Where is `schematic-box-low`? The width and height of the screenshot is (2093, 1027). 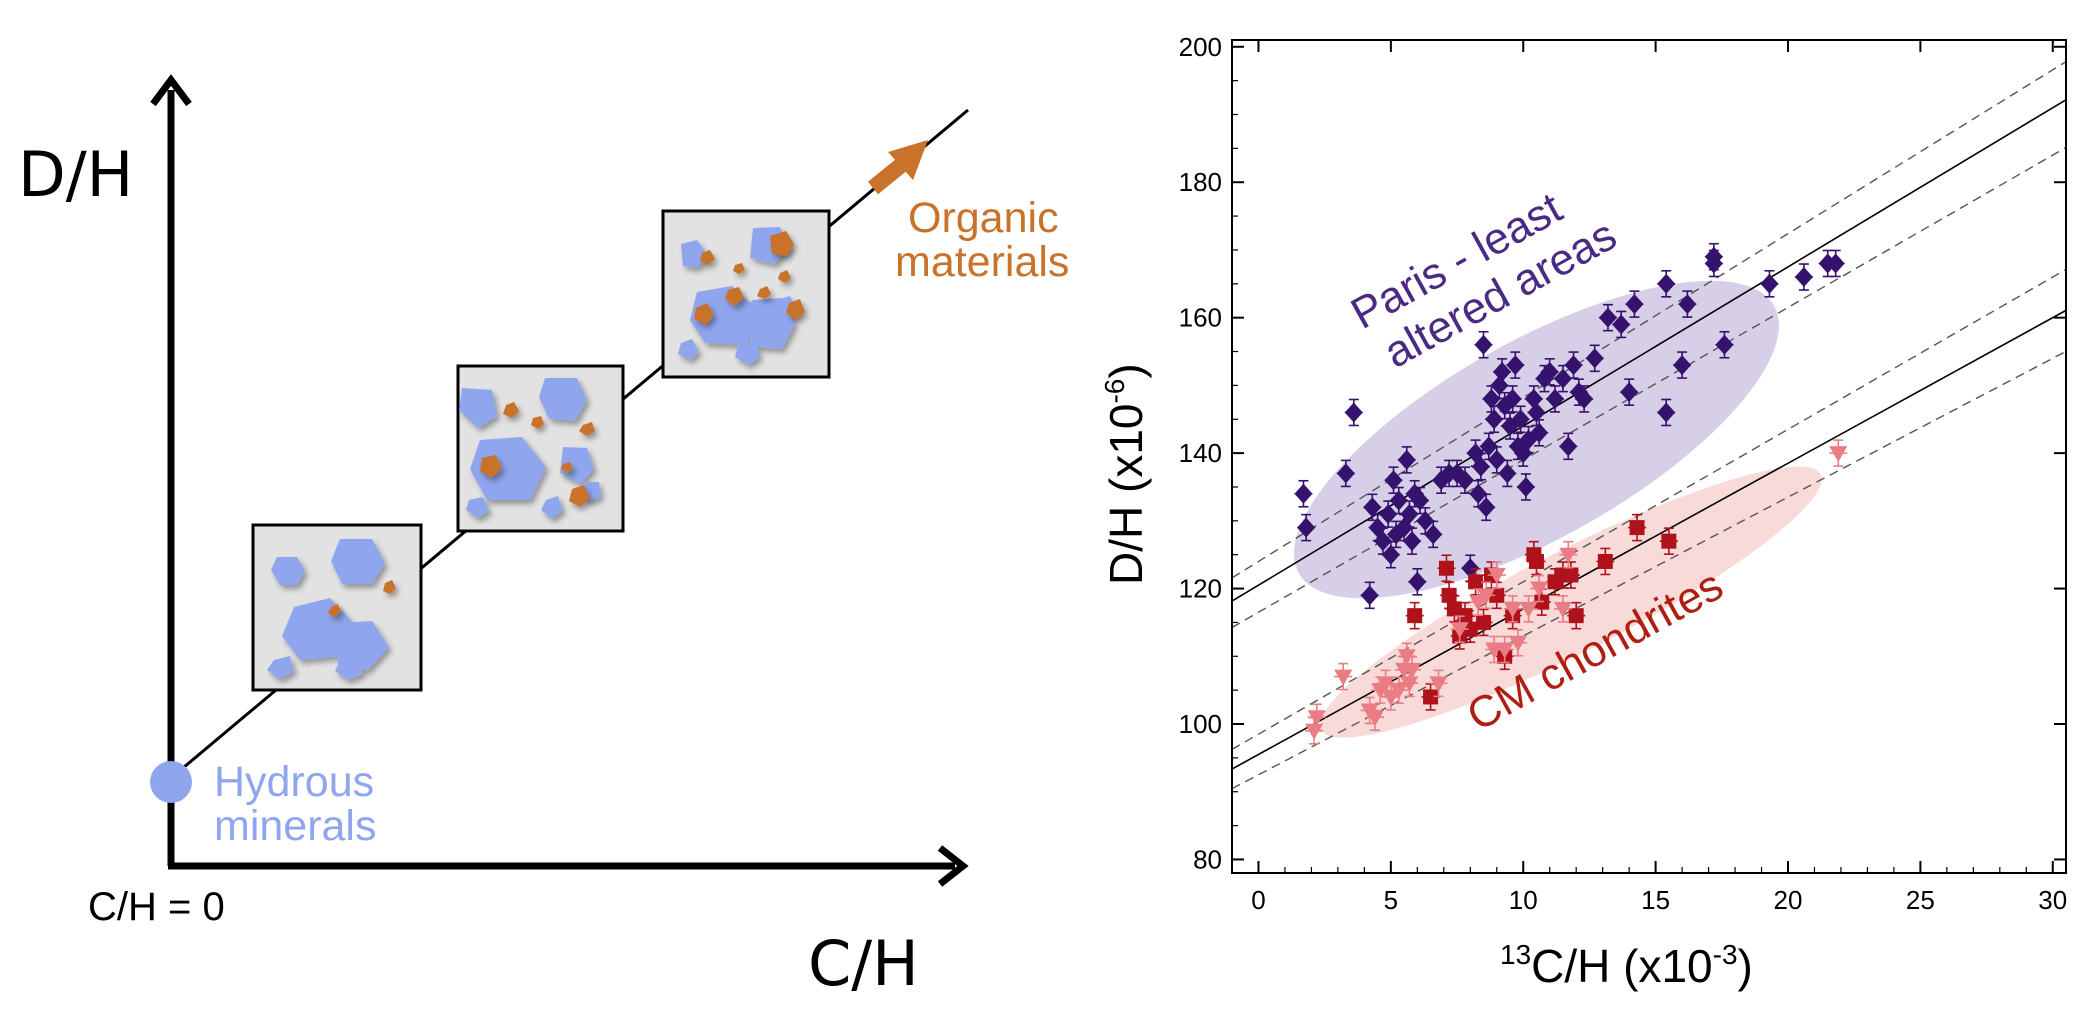
schematic-box-low is located at coordinates (337, 607).